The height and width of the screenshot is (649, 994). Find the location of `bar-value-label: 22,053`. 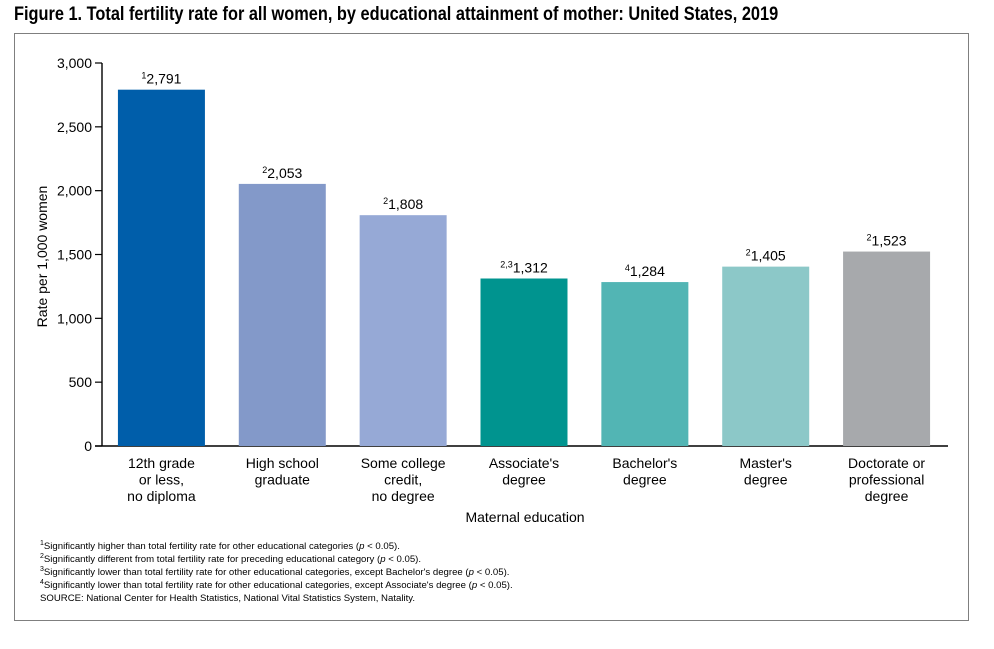

bar-value-label: 22,053 is located at coordinates (282, 173).